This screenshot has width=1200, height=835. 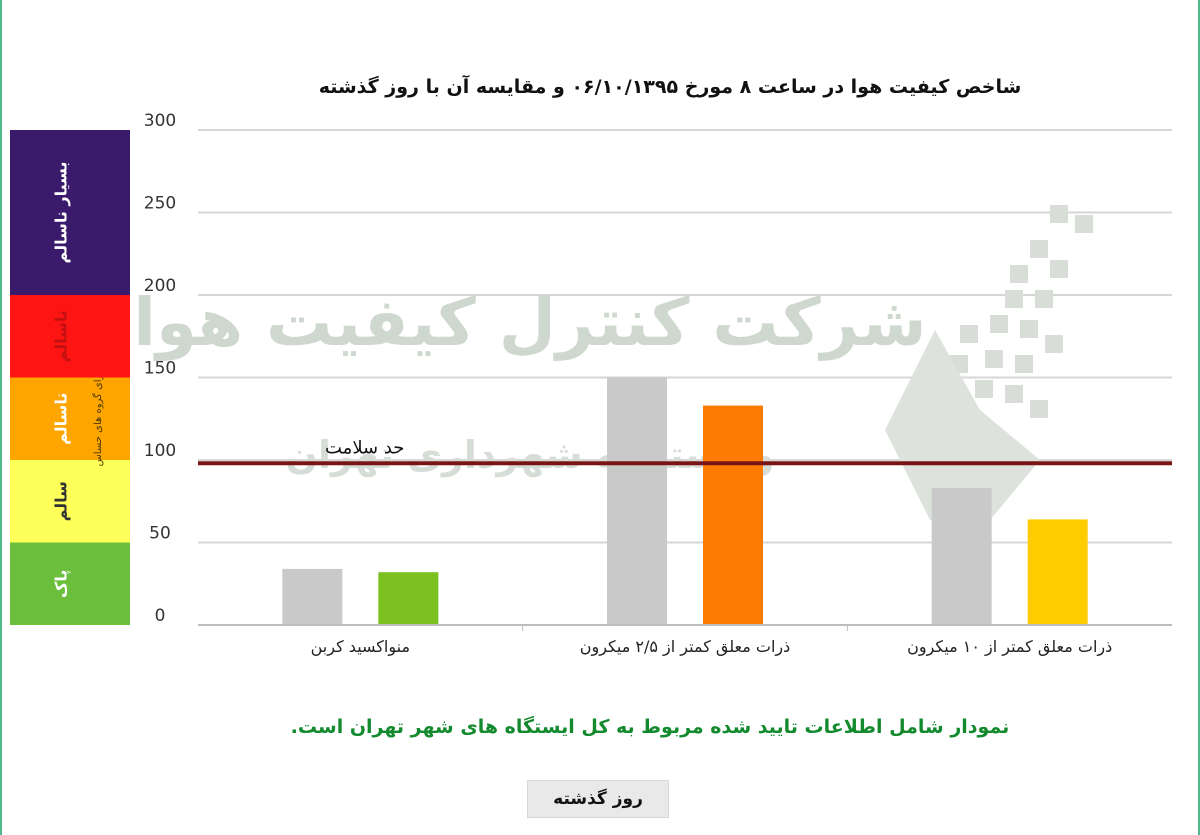 I want to click on aqi-band-label-3: ناسالم, so click(x=61, y=336).